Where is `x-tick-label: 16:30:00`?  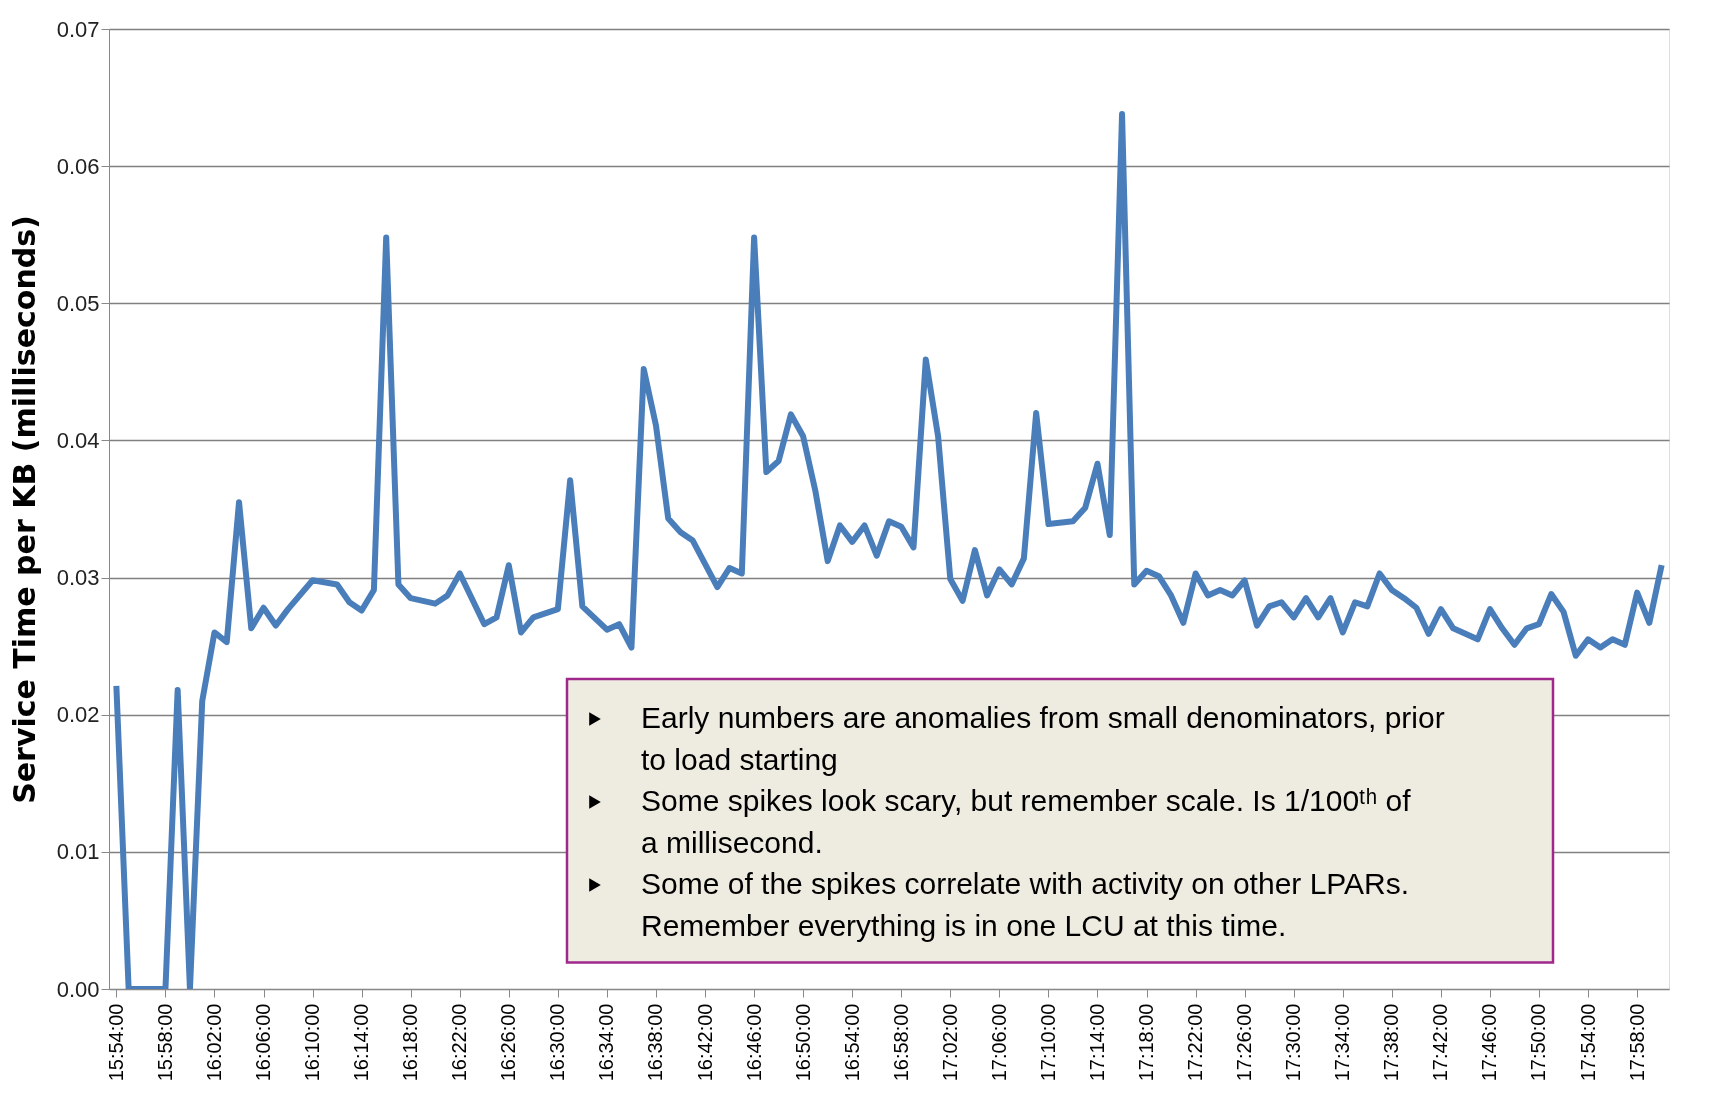 x-tick-label: 16:30:00 is located at coordinates (557, 1042).